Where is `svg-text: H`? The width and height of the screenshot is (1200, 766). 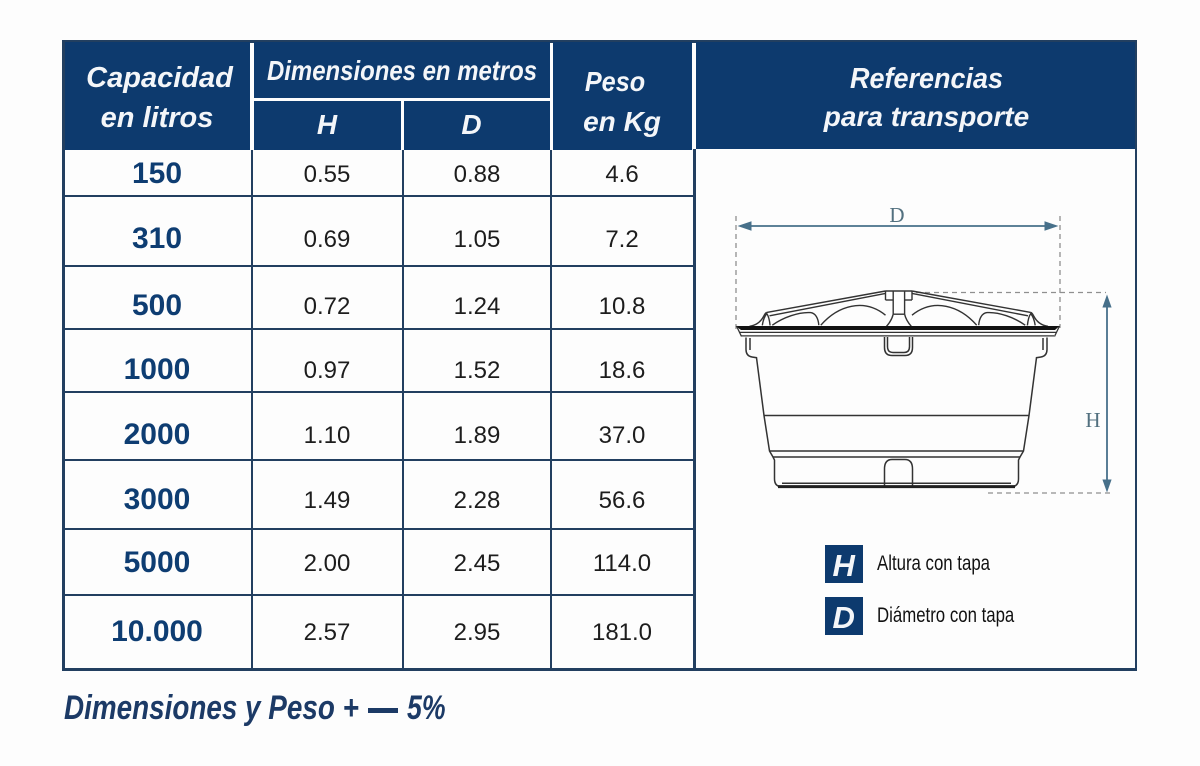
svg-text: H is located at coordinates (1092, 420).